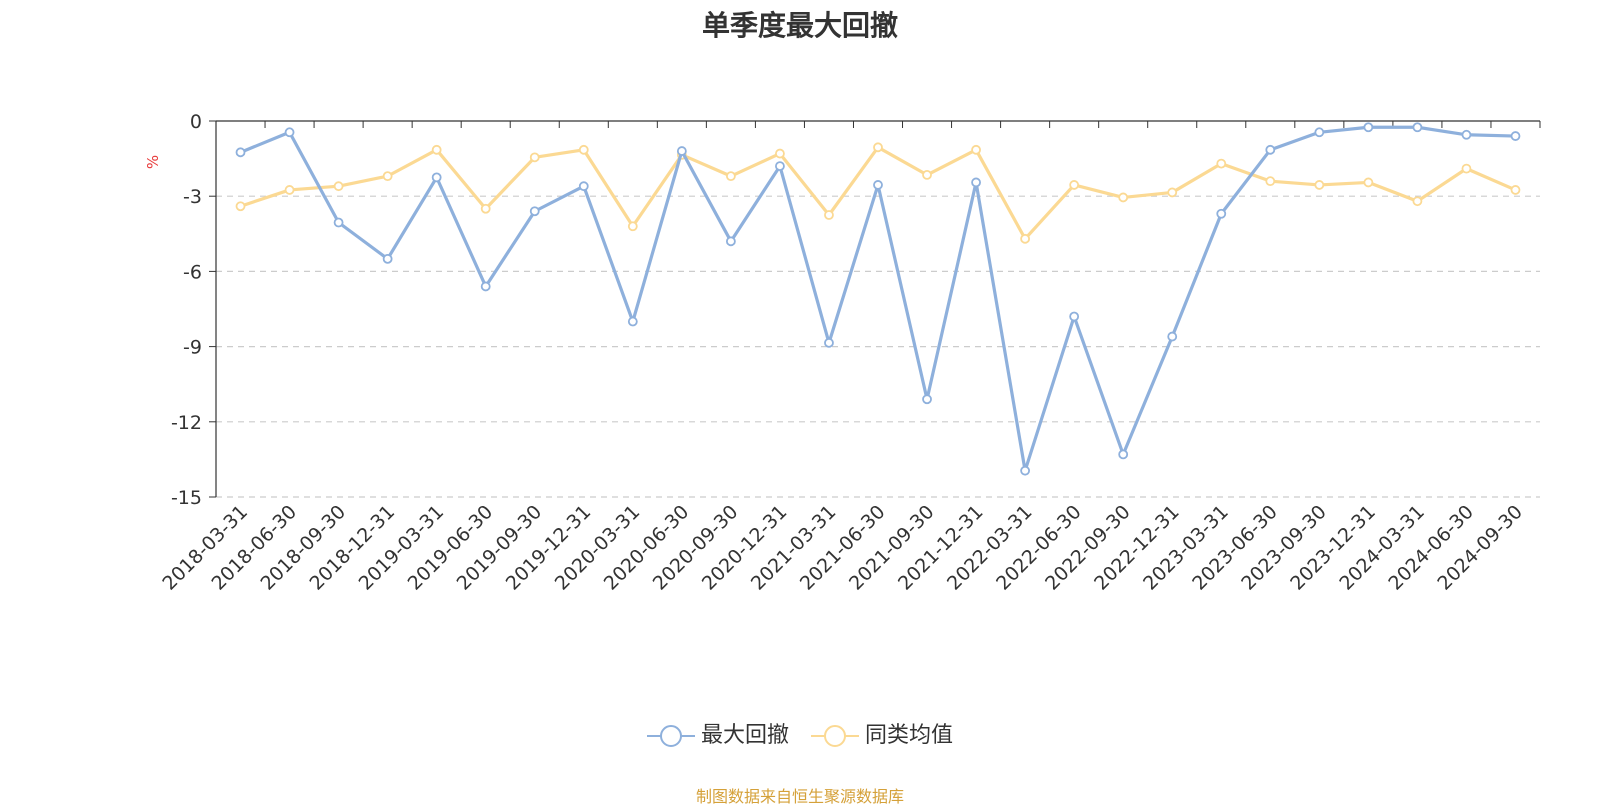  I want to click on y-tick-label: -15, so click(186, 498).